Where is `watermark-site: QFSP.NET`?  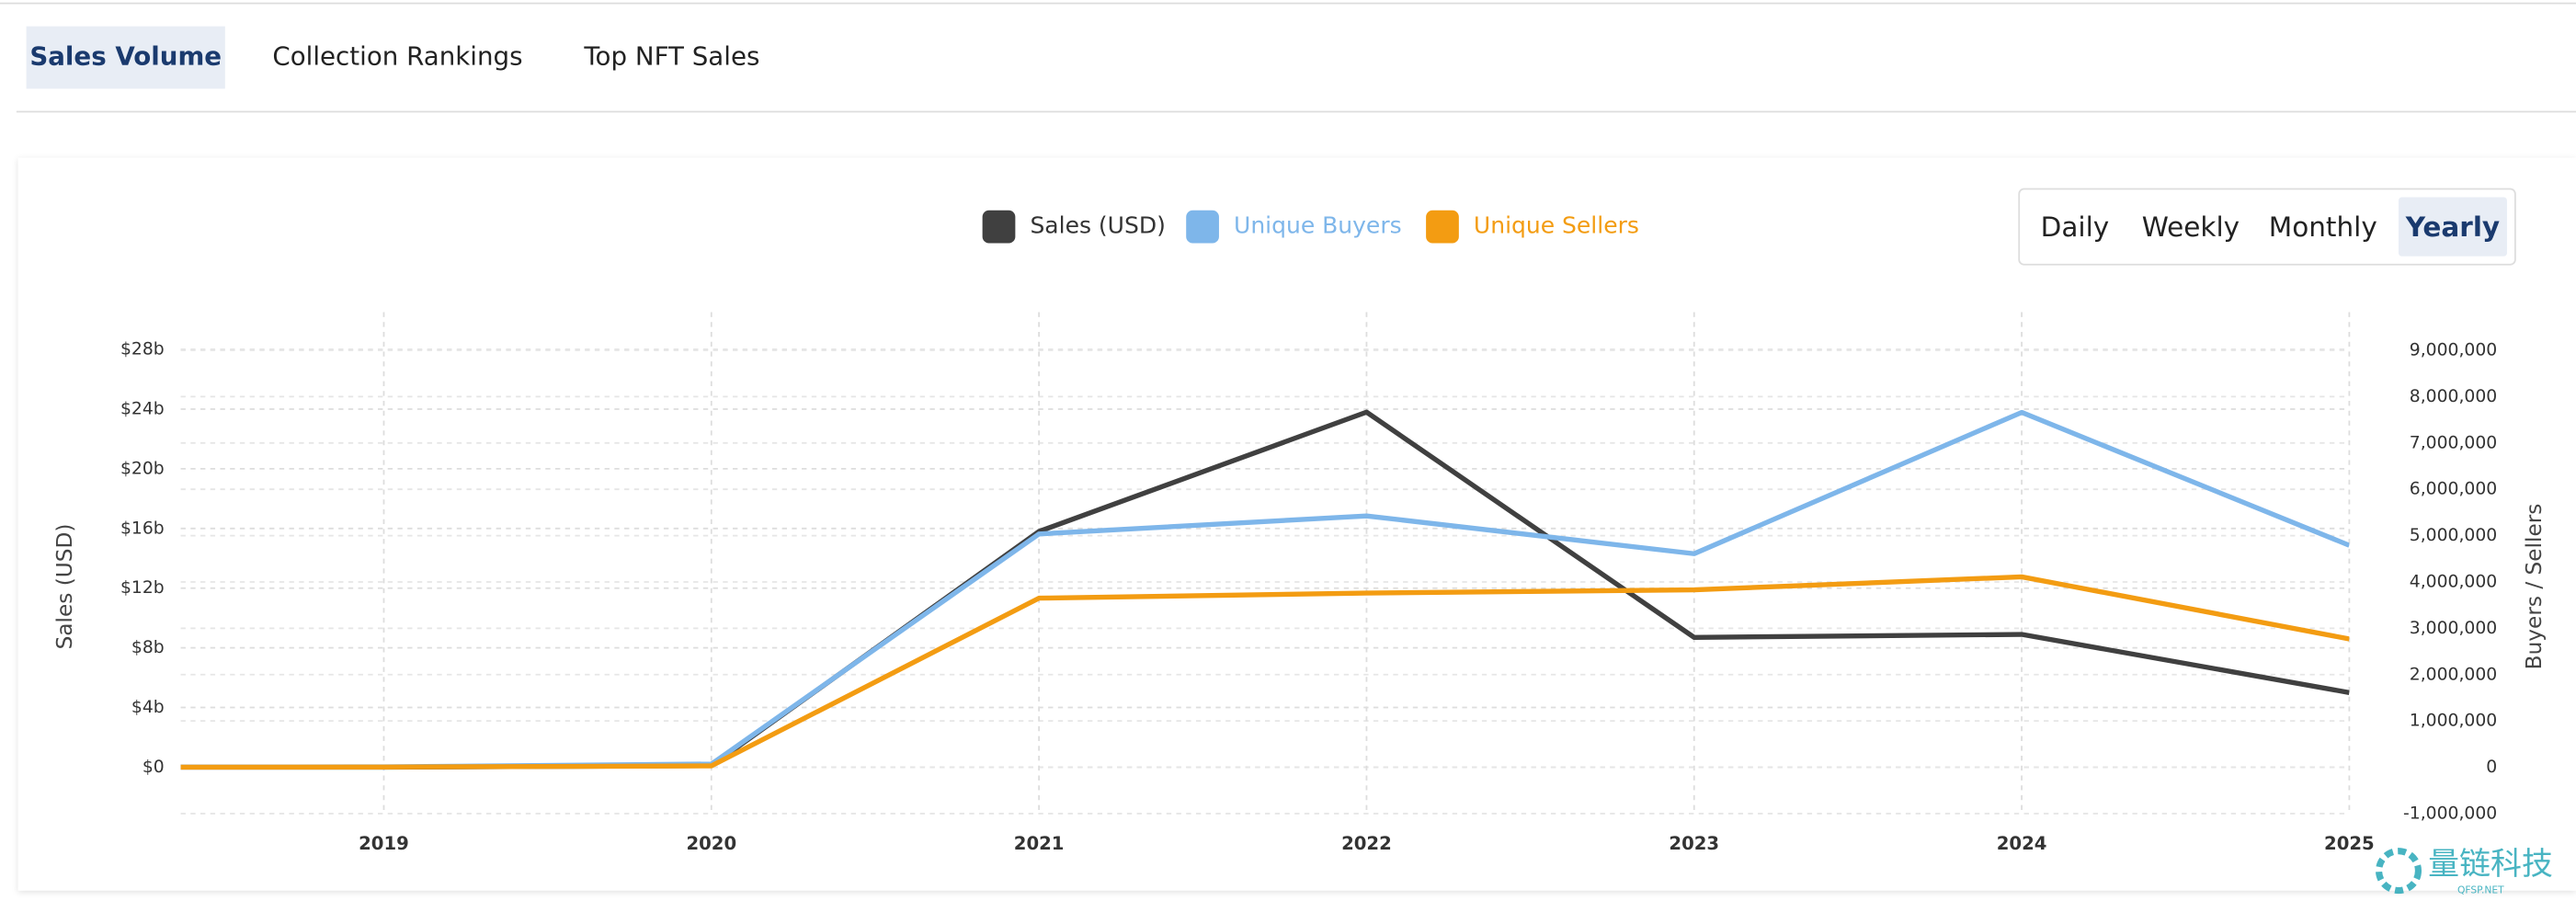
watermark-site: QFSP.NET is located at coordinates (2480, 890).